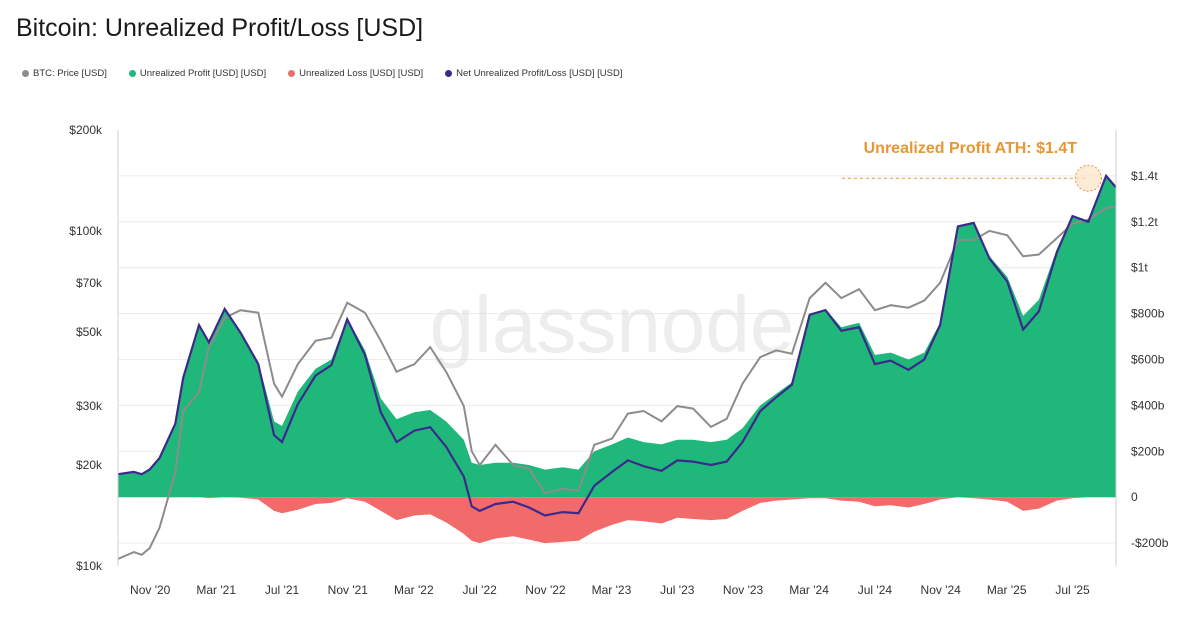  I want to click on legend-marker-unrealized-profit, so click(132, 73).